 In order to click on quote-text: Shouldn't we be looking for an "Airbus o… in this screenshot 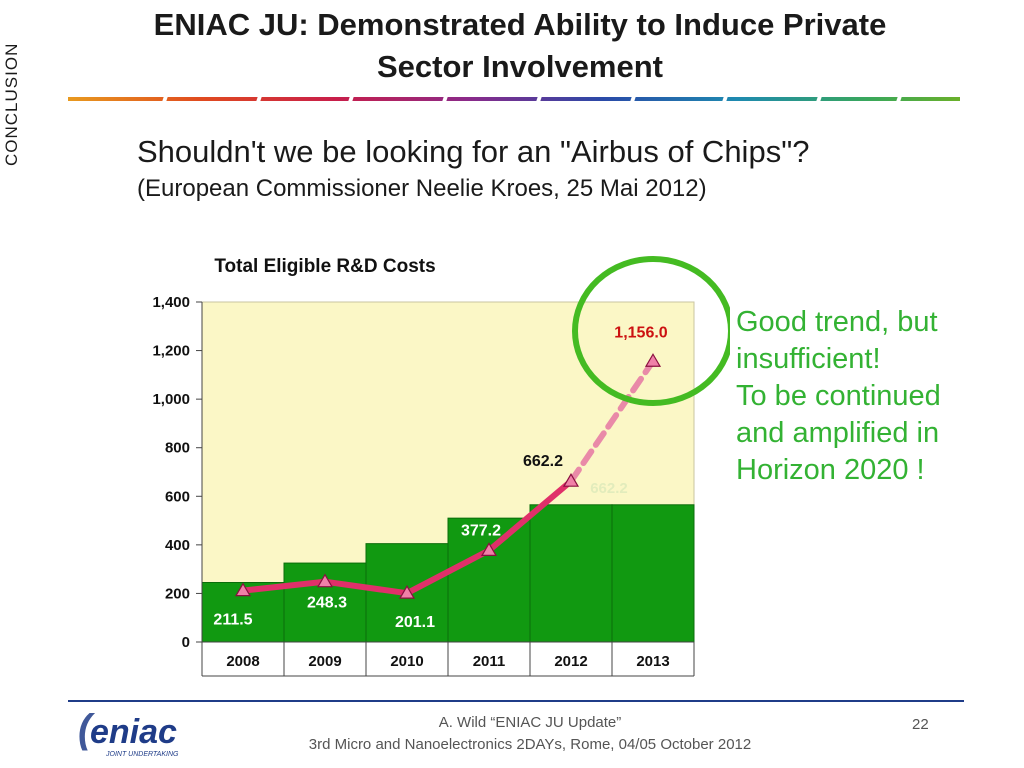, I will do `click(473, 151)`.